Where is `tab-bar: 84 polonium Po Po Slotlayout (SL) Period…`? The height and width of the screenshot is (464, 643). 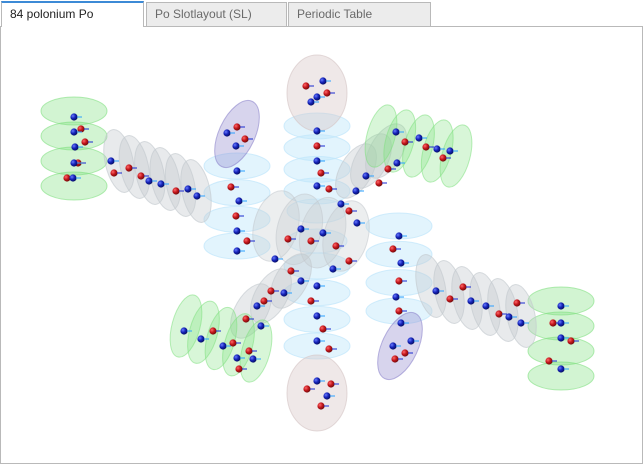
tab-bar: 84 polonium Po Po Slotlayout (SL) Period… is located at coordinates (321, 13).